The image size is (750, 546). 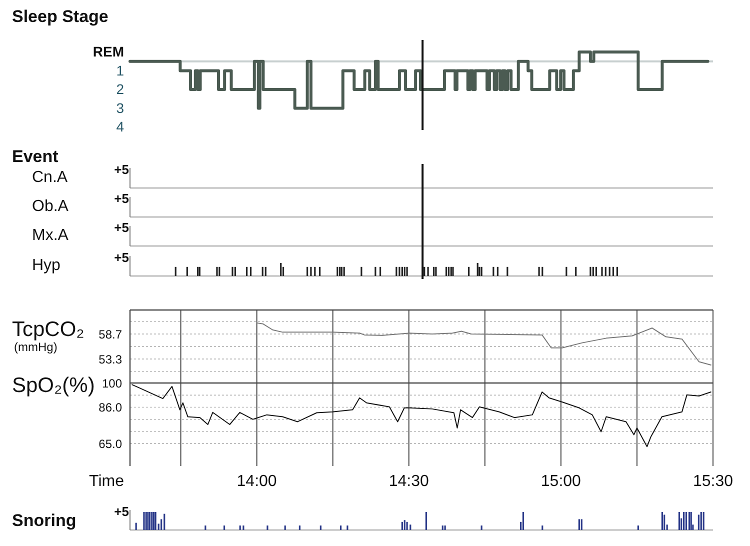 What do you see at coordinates (48, 329) in the screenshot?
I see `y-axis-title: TcpCO₂` at bounding box center [48, 329].